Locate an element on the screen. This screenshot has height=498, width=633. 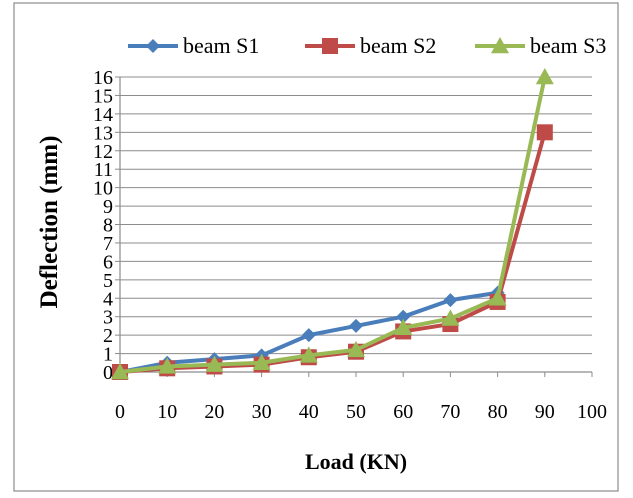
x-tick-label: 0 is located at coordinates (120, 412).